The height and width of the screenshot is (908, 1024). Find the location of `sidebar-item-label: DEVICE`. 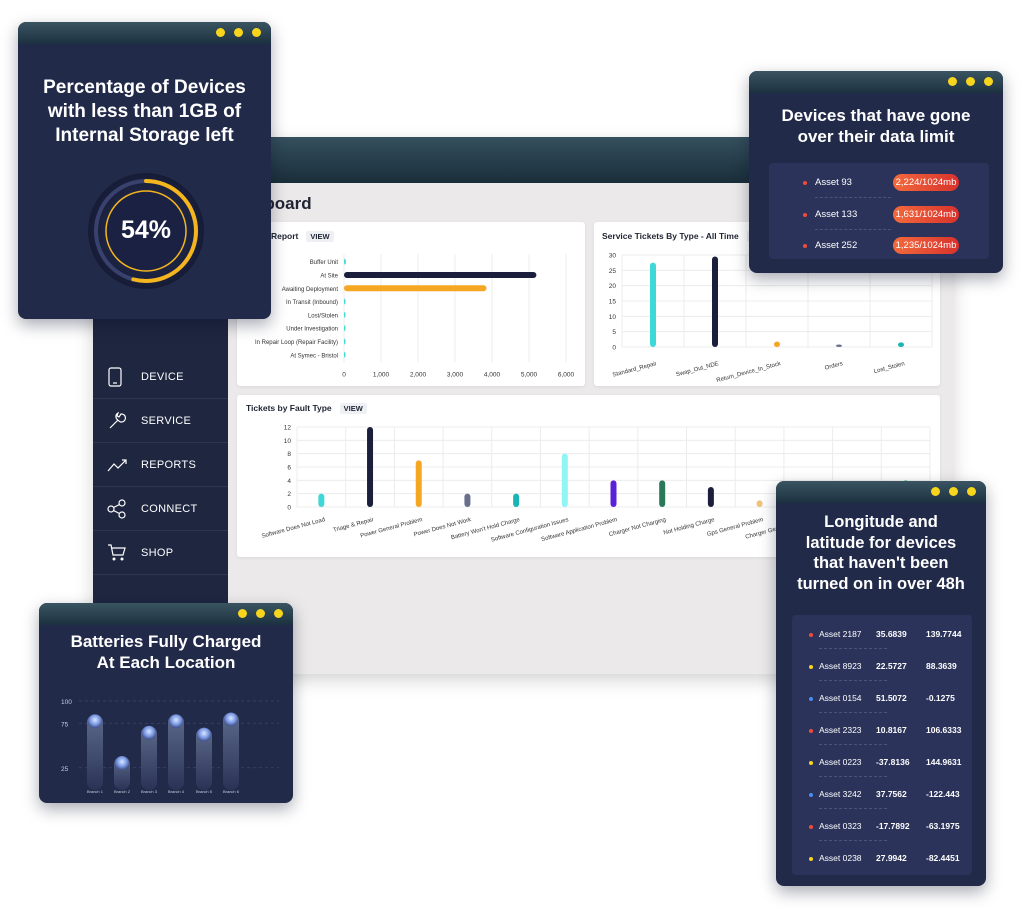

sidebar-item-label: DEVICE is located at coordinates (162, 376).